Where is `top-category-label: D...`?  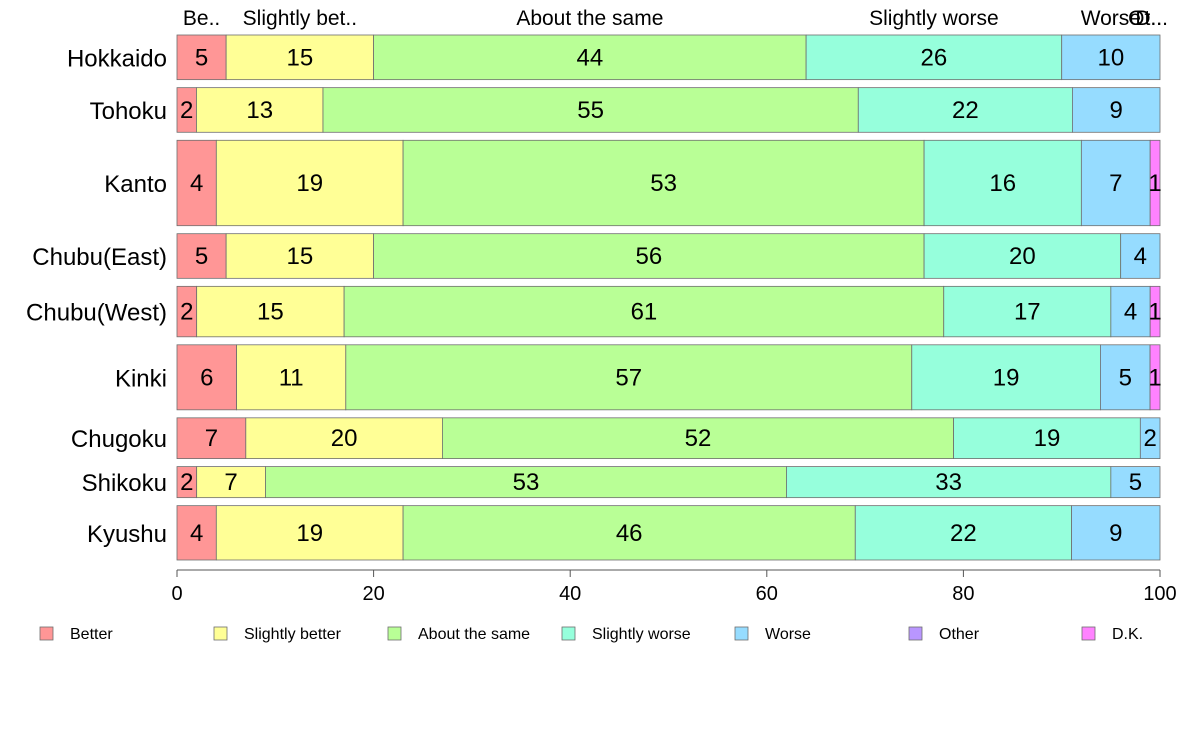
top-category-label: D... is located at coordinates (1151, 18).